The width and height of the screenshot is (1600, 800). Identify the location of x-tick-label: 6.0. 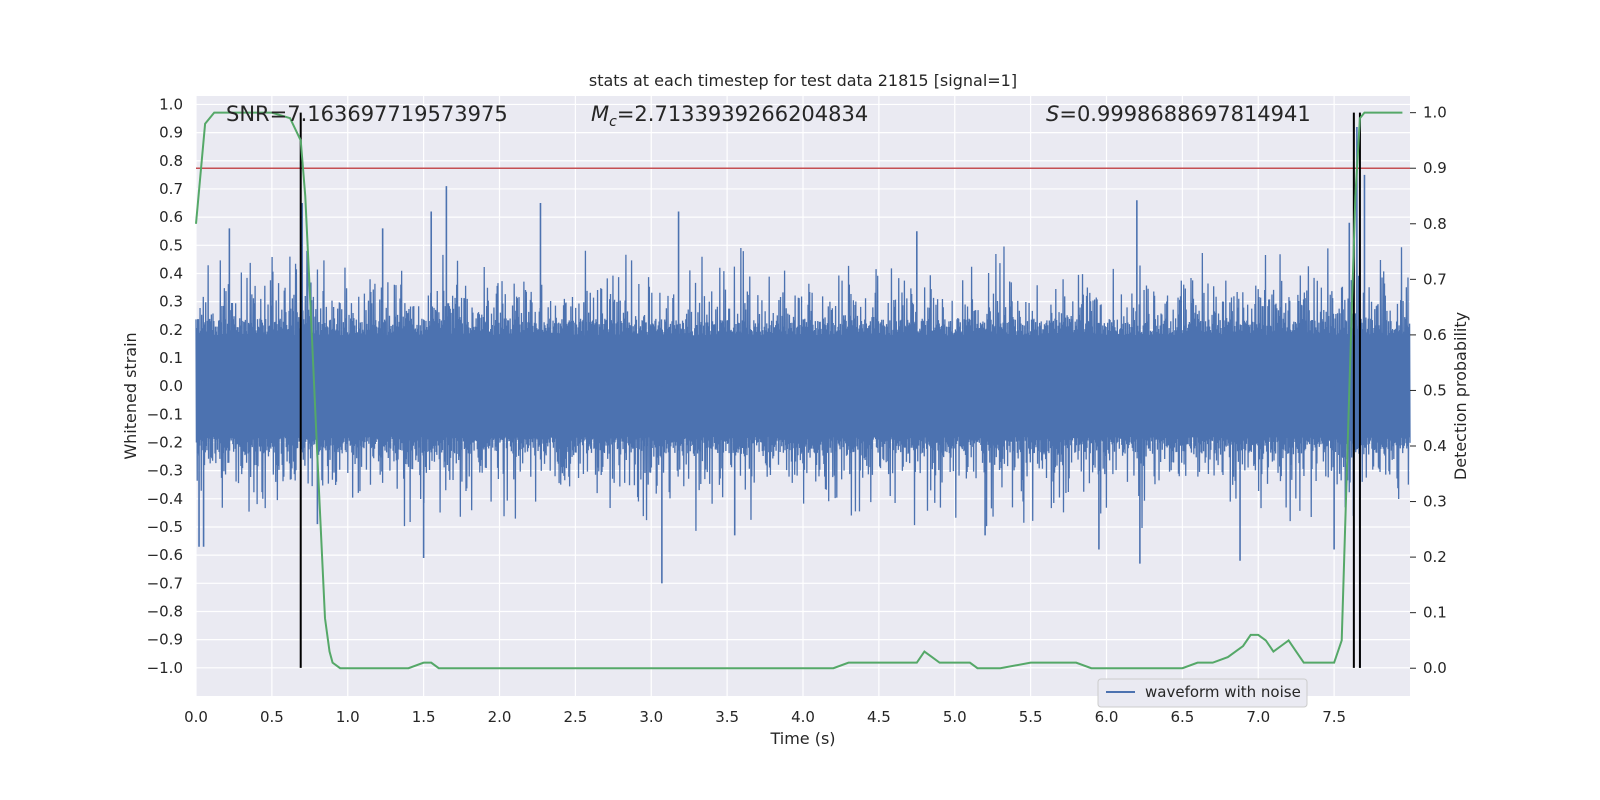
(1107, 717).